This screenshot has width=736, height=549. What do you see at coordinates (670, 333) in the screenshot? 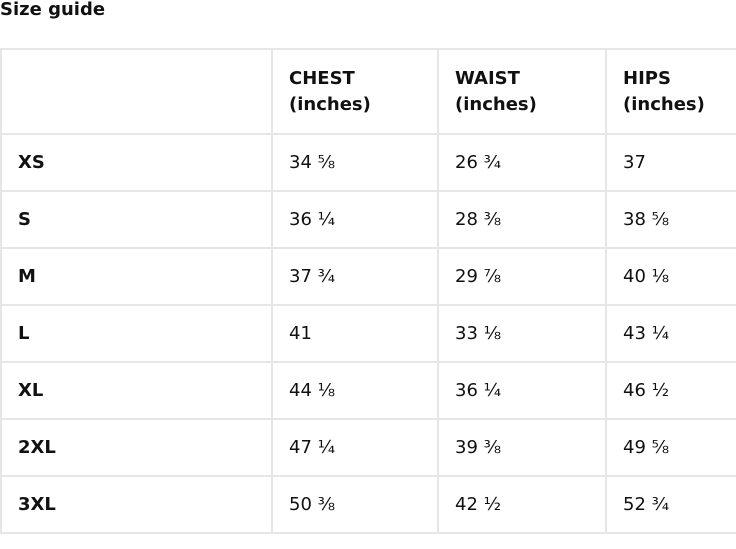
I see `hips-cell: 43 ¼` at bounding box center [670, 333].